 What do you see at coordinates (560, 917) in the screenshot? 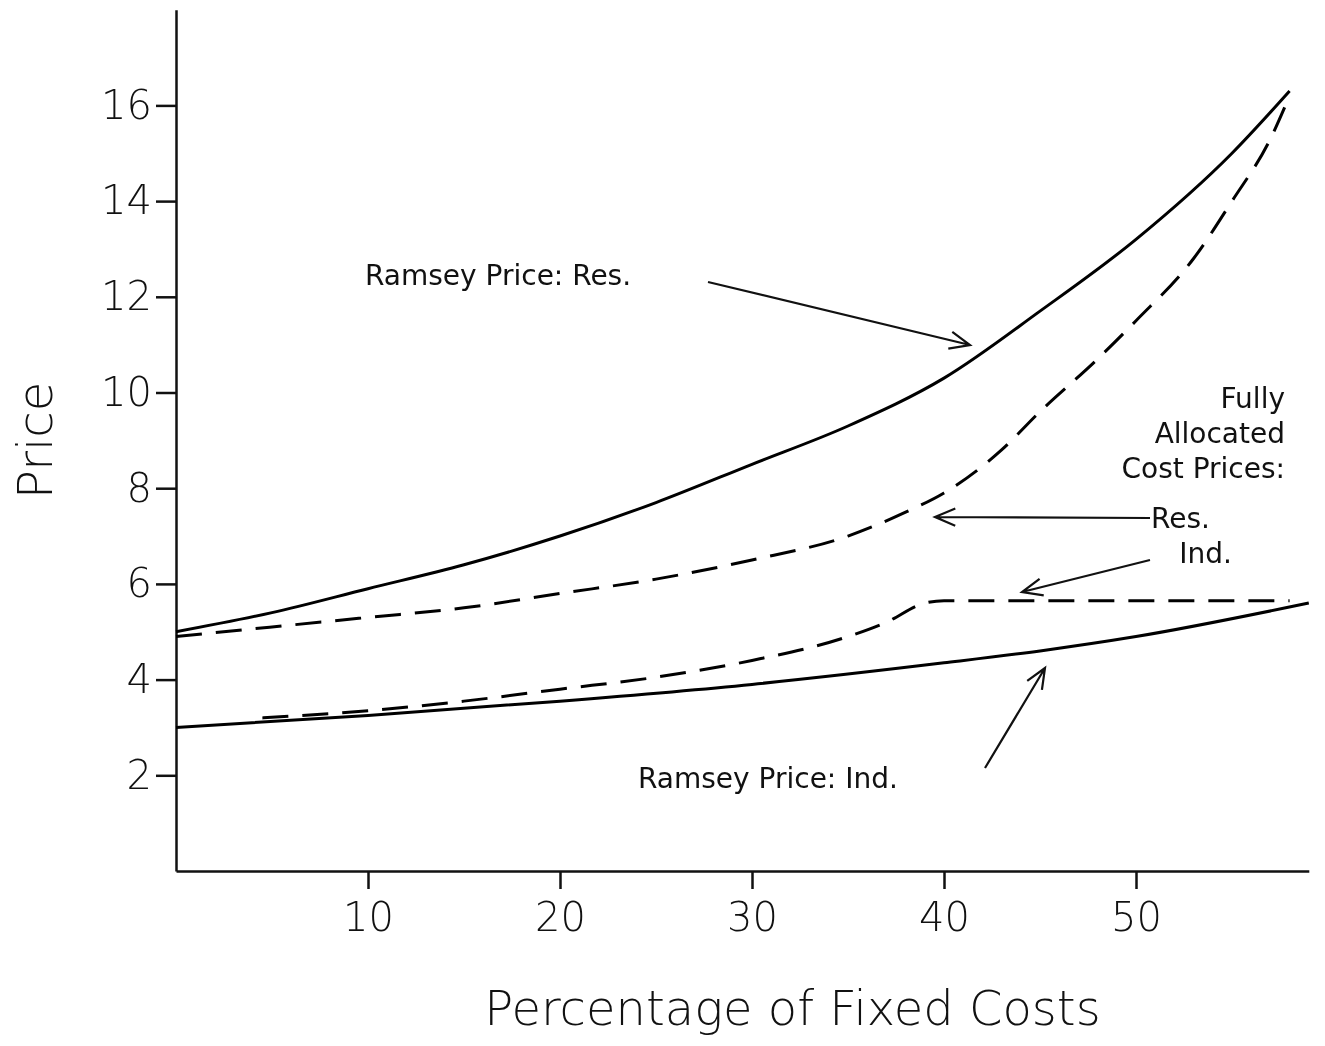
I see `x-tick-label: 20` at bounding box center [560, 917].